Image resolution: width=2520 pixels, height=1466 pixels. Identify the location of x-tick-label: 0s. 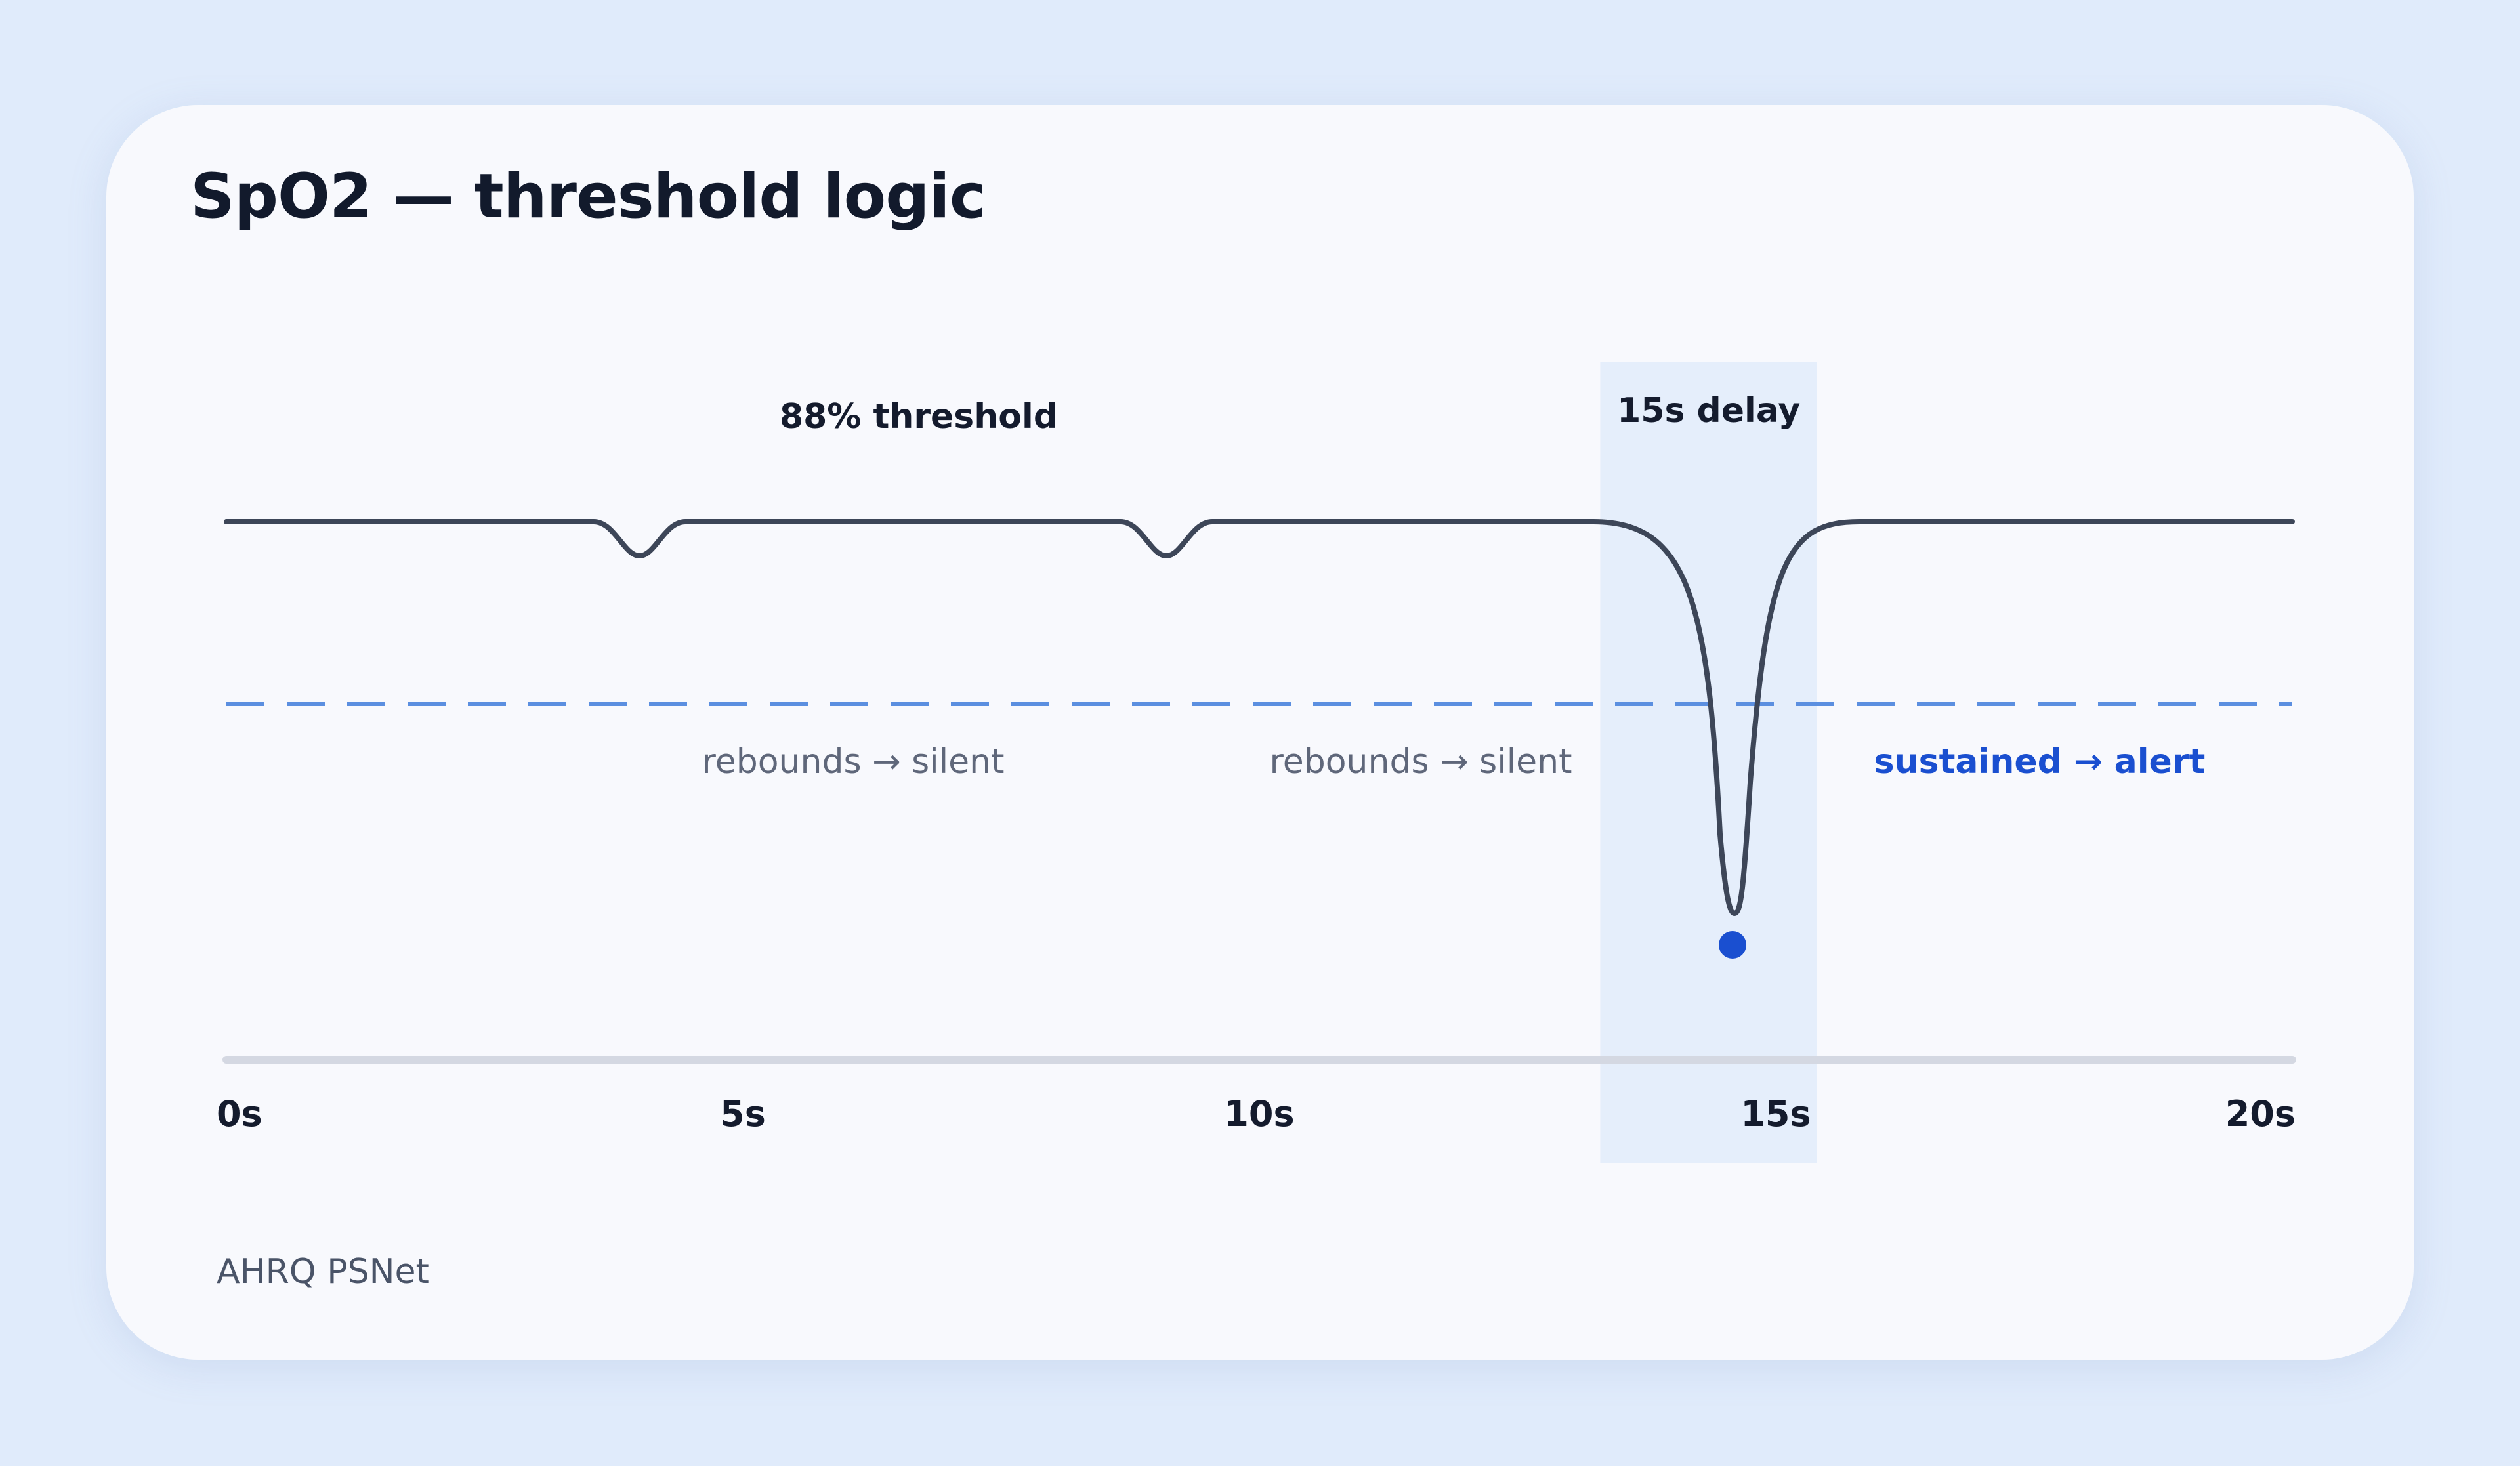
(239, 1114).